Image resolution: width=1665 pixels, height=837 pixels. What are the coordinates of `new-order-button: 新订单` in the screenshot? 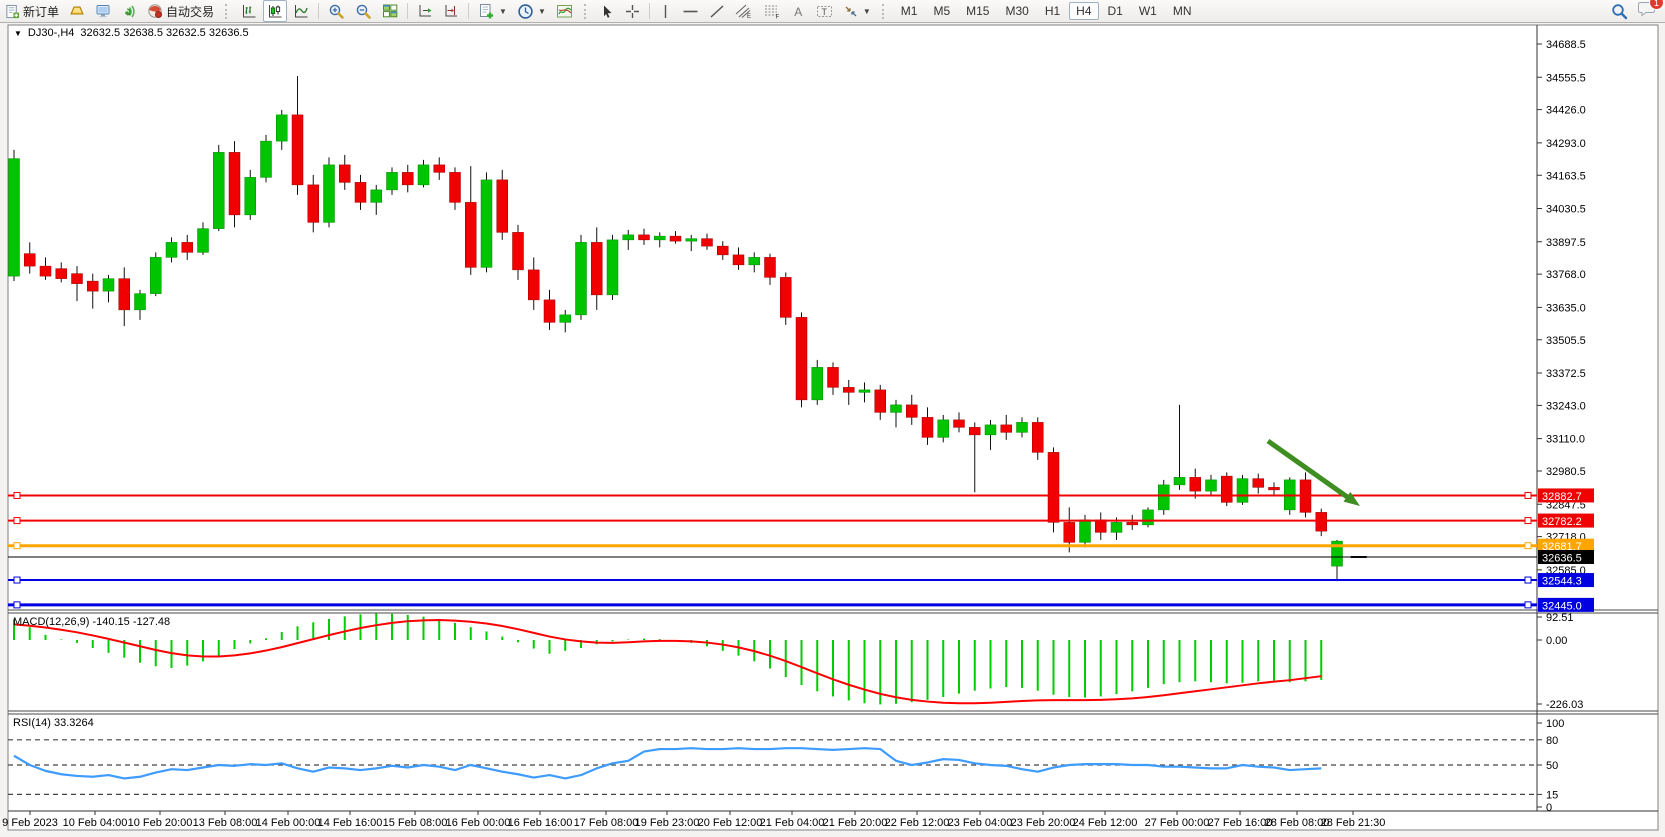 It's located at (32, 11).